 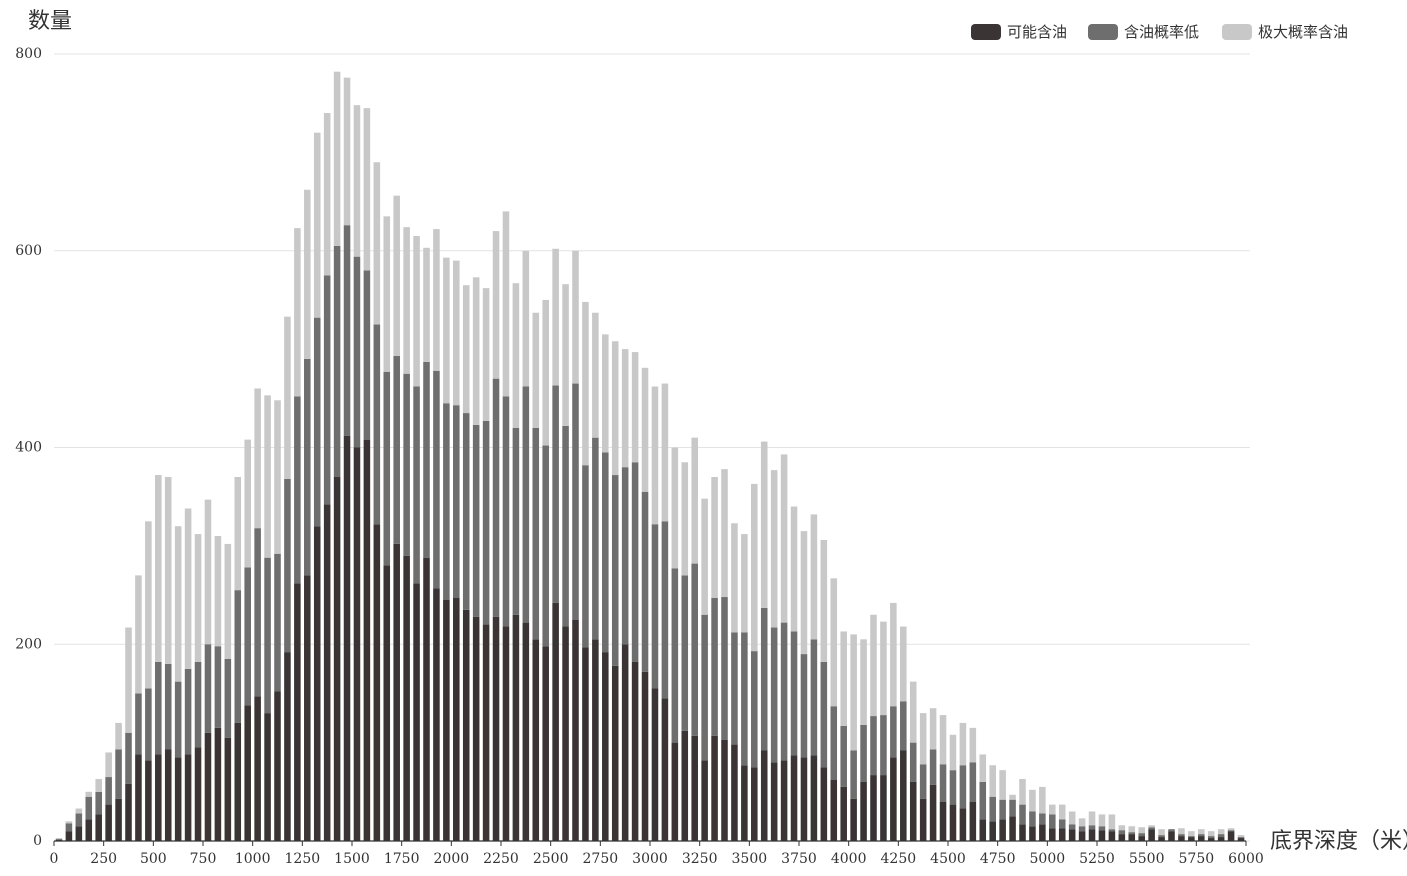 I want to click on x-tick-label: 1000, so click(x=253, y=859).